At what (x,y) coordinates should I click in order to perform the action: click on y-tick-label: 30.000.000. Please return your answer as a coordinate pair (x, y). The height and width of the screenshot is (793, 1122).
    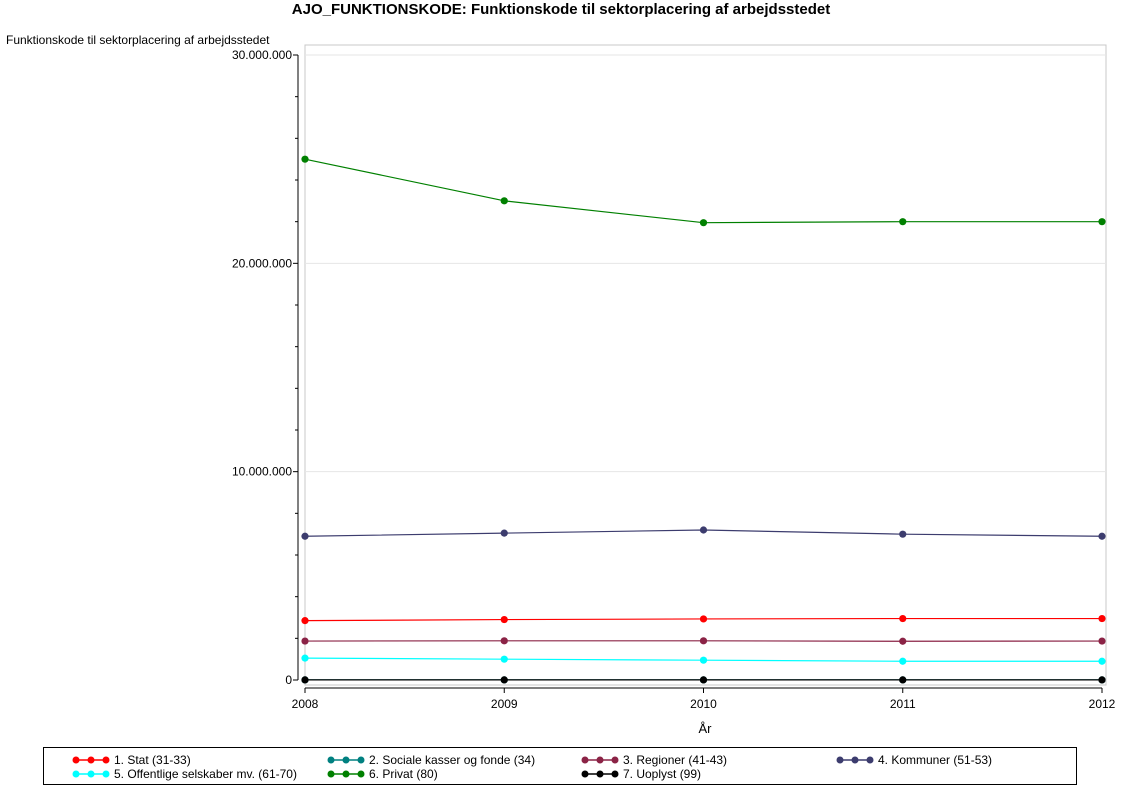
    Looking at the image, I should click on (262, 55).